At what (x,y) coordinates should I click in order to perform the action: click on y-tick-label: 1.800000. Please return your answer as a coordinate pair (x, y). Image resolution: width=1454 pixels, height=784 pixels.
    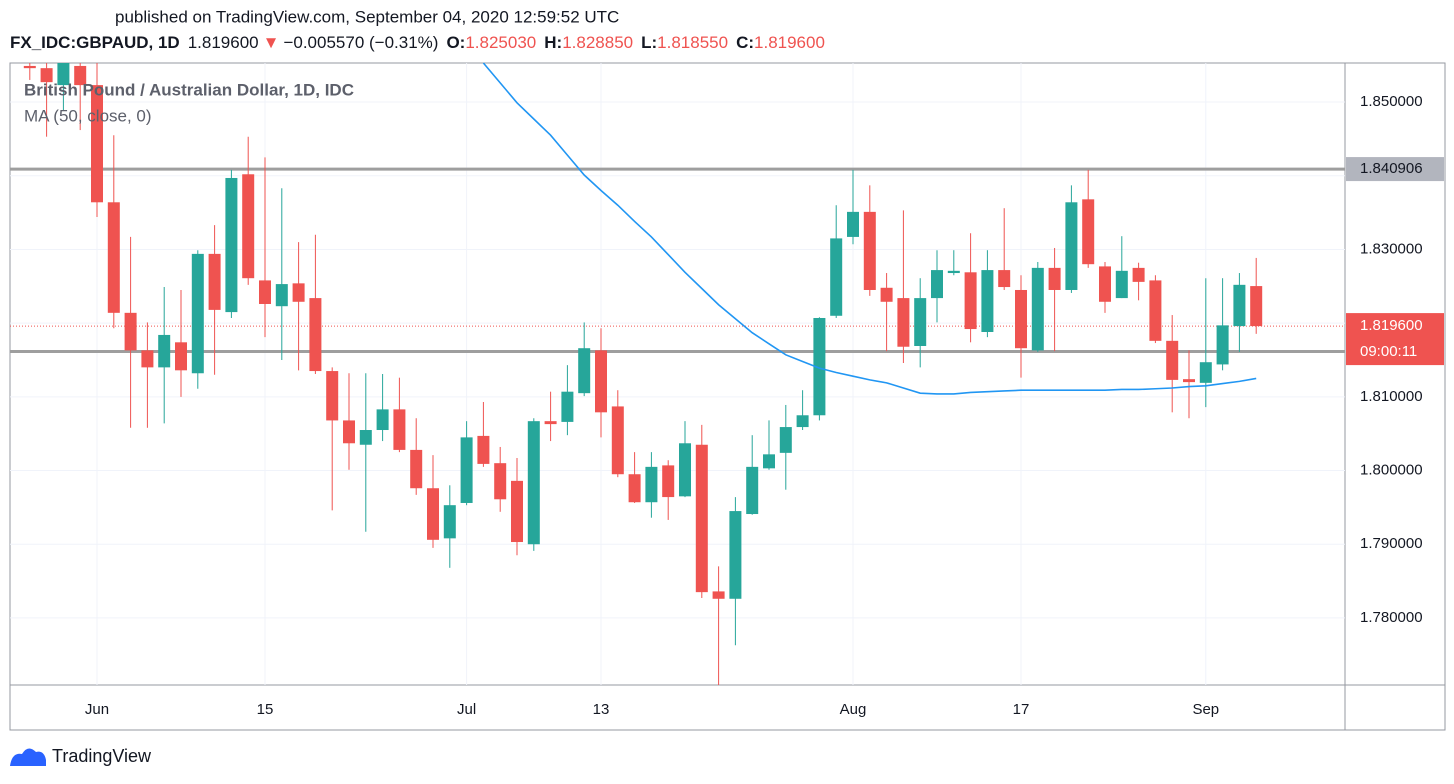
    Looking at the image, I should click on (1391, 470).